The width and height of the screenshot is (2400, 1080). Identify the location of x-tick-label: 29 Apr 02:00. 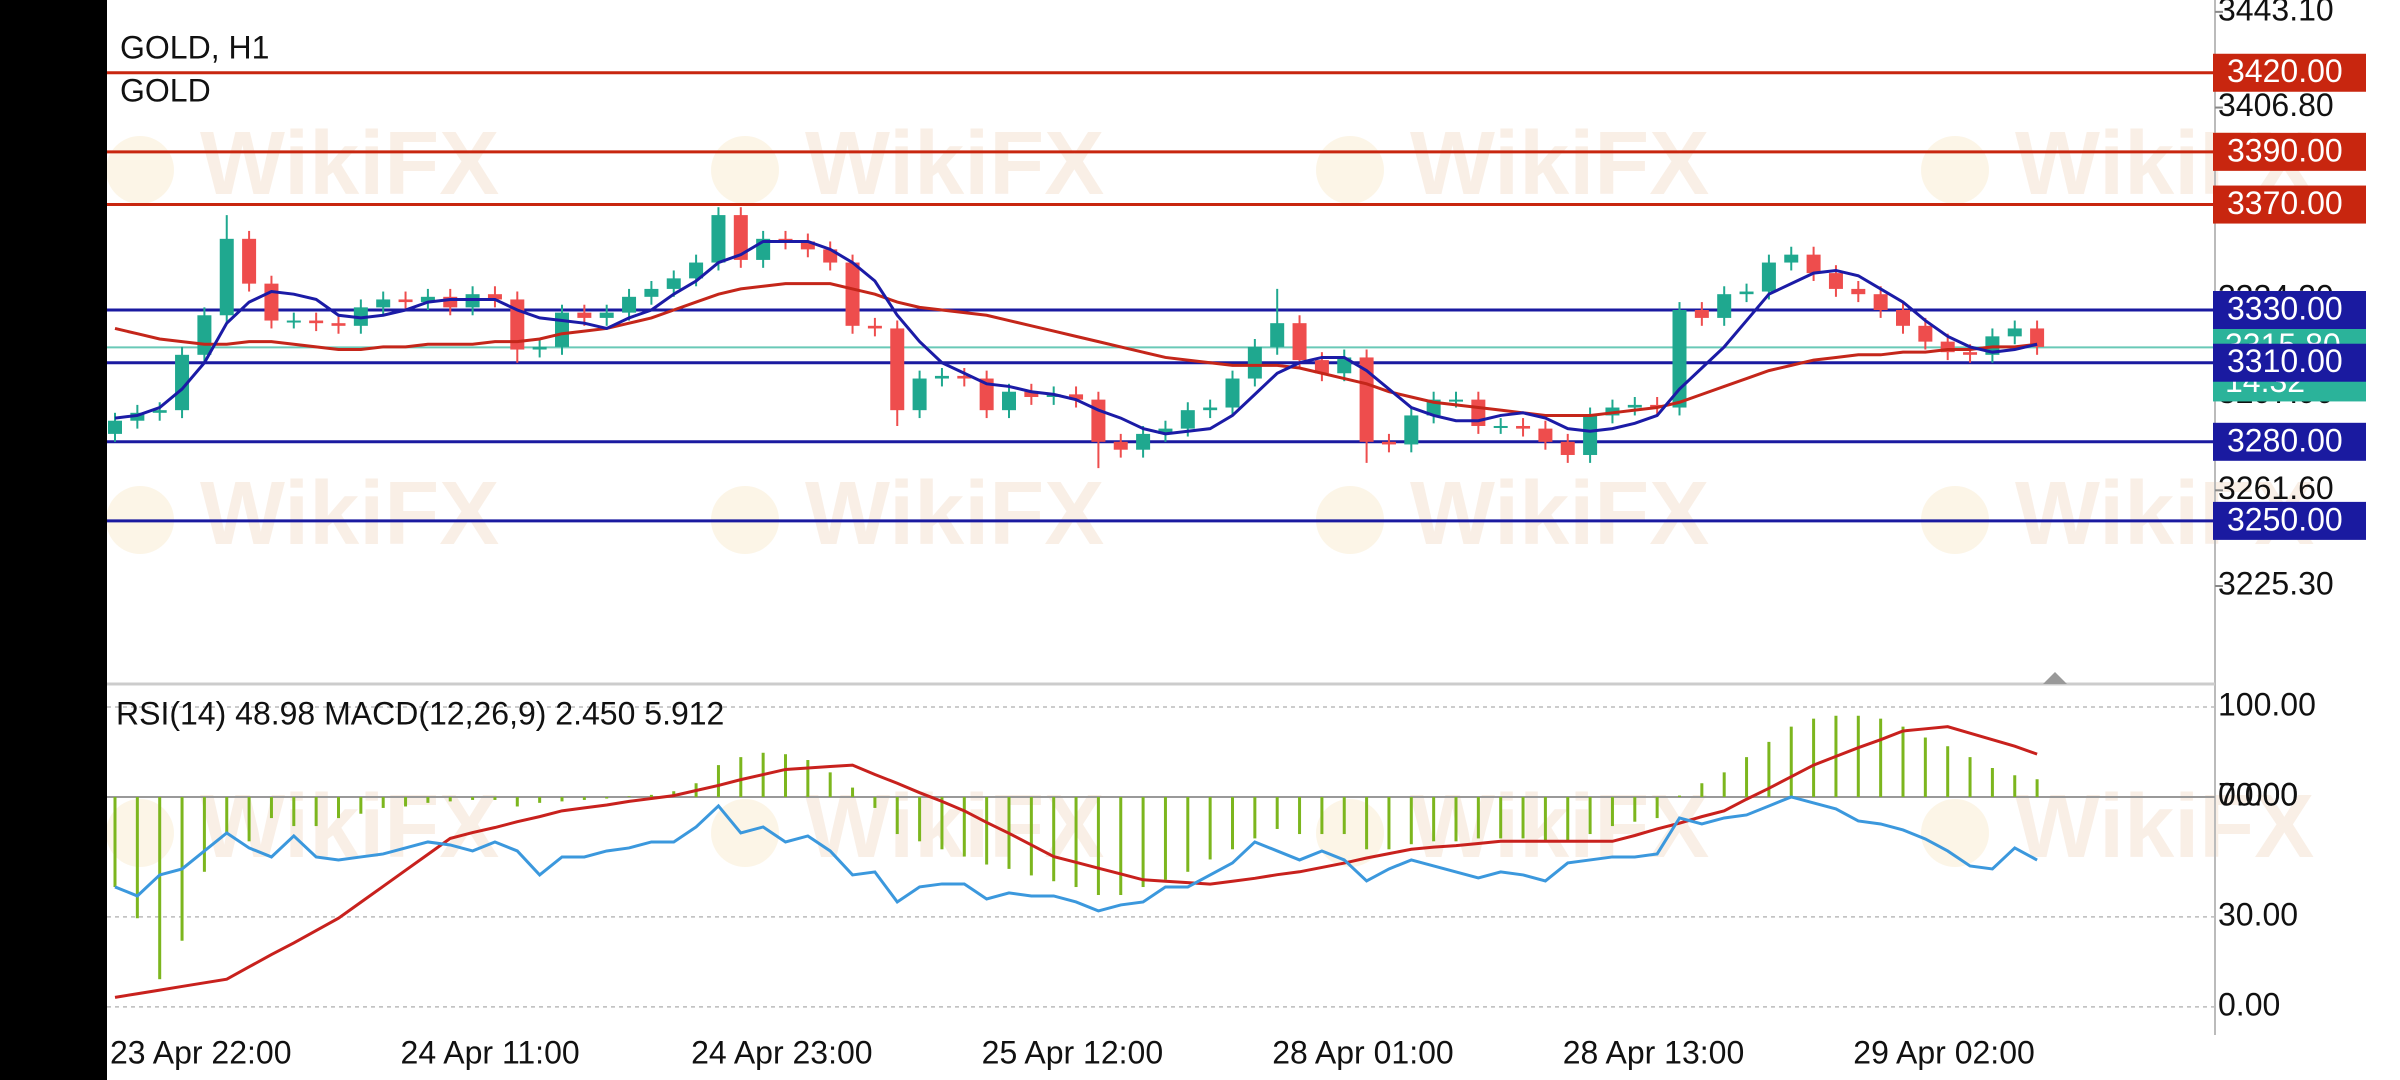
(1943, 1052).